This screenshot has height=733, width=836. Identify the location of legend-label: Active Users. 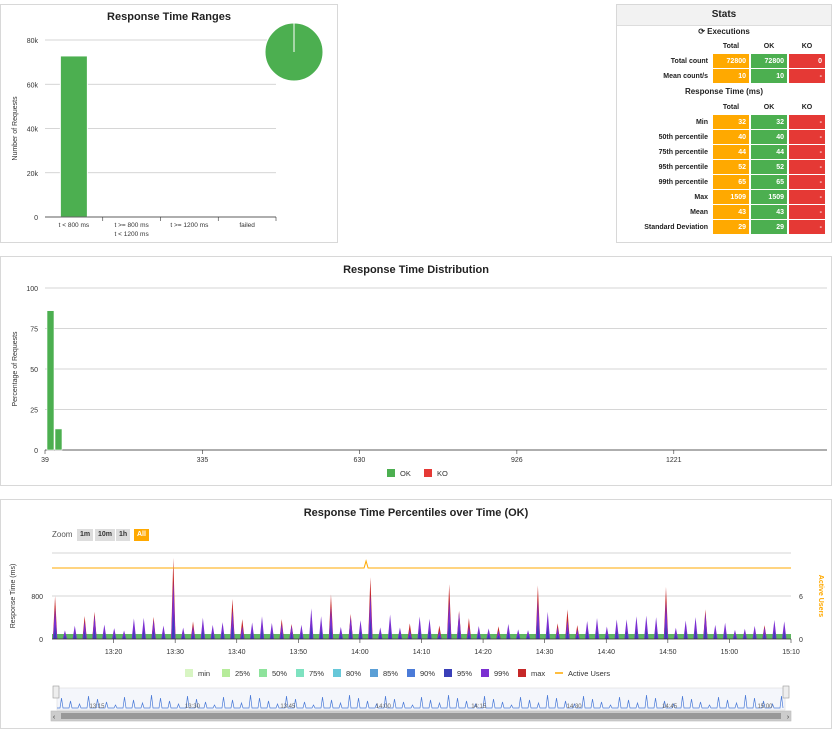
(589, 673).